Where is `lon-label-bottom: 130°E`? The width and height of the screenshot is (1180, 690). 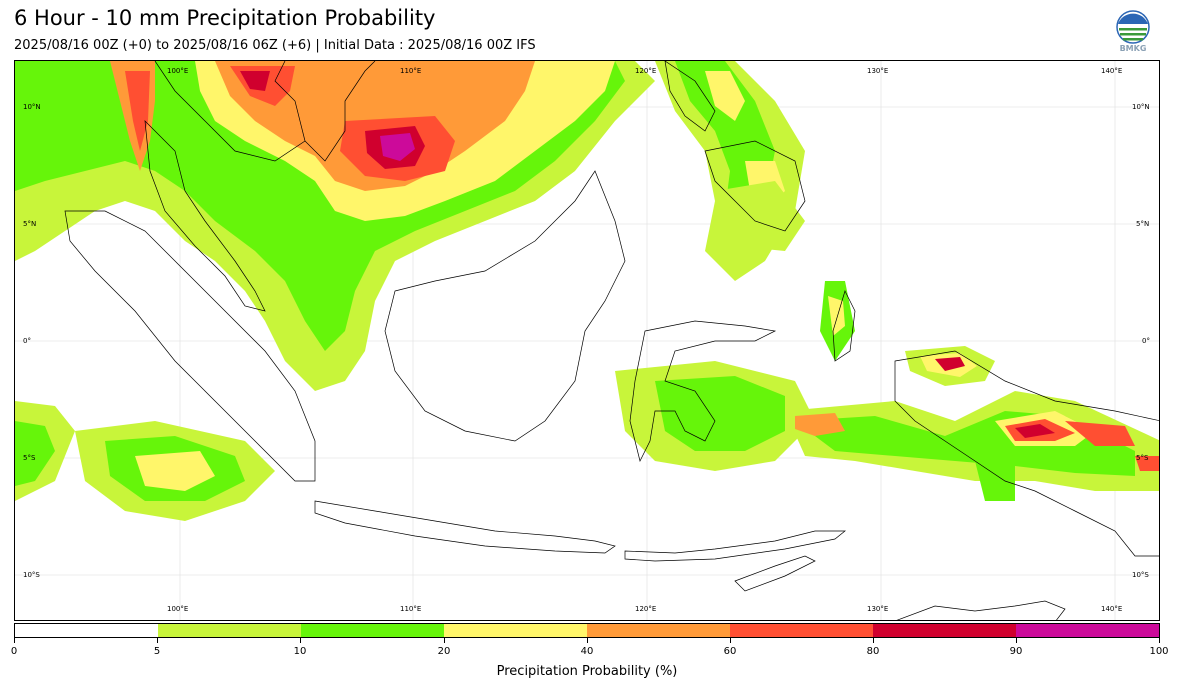
lon-label-bottom: 130°E is located at coordinates (878, 609).